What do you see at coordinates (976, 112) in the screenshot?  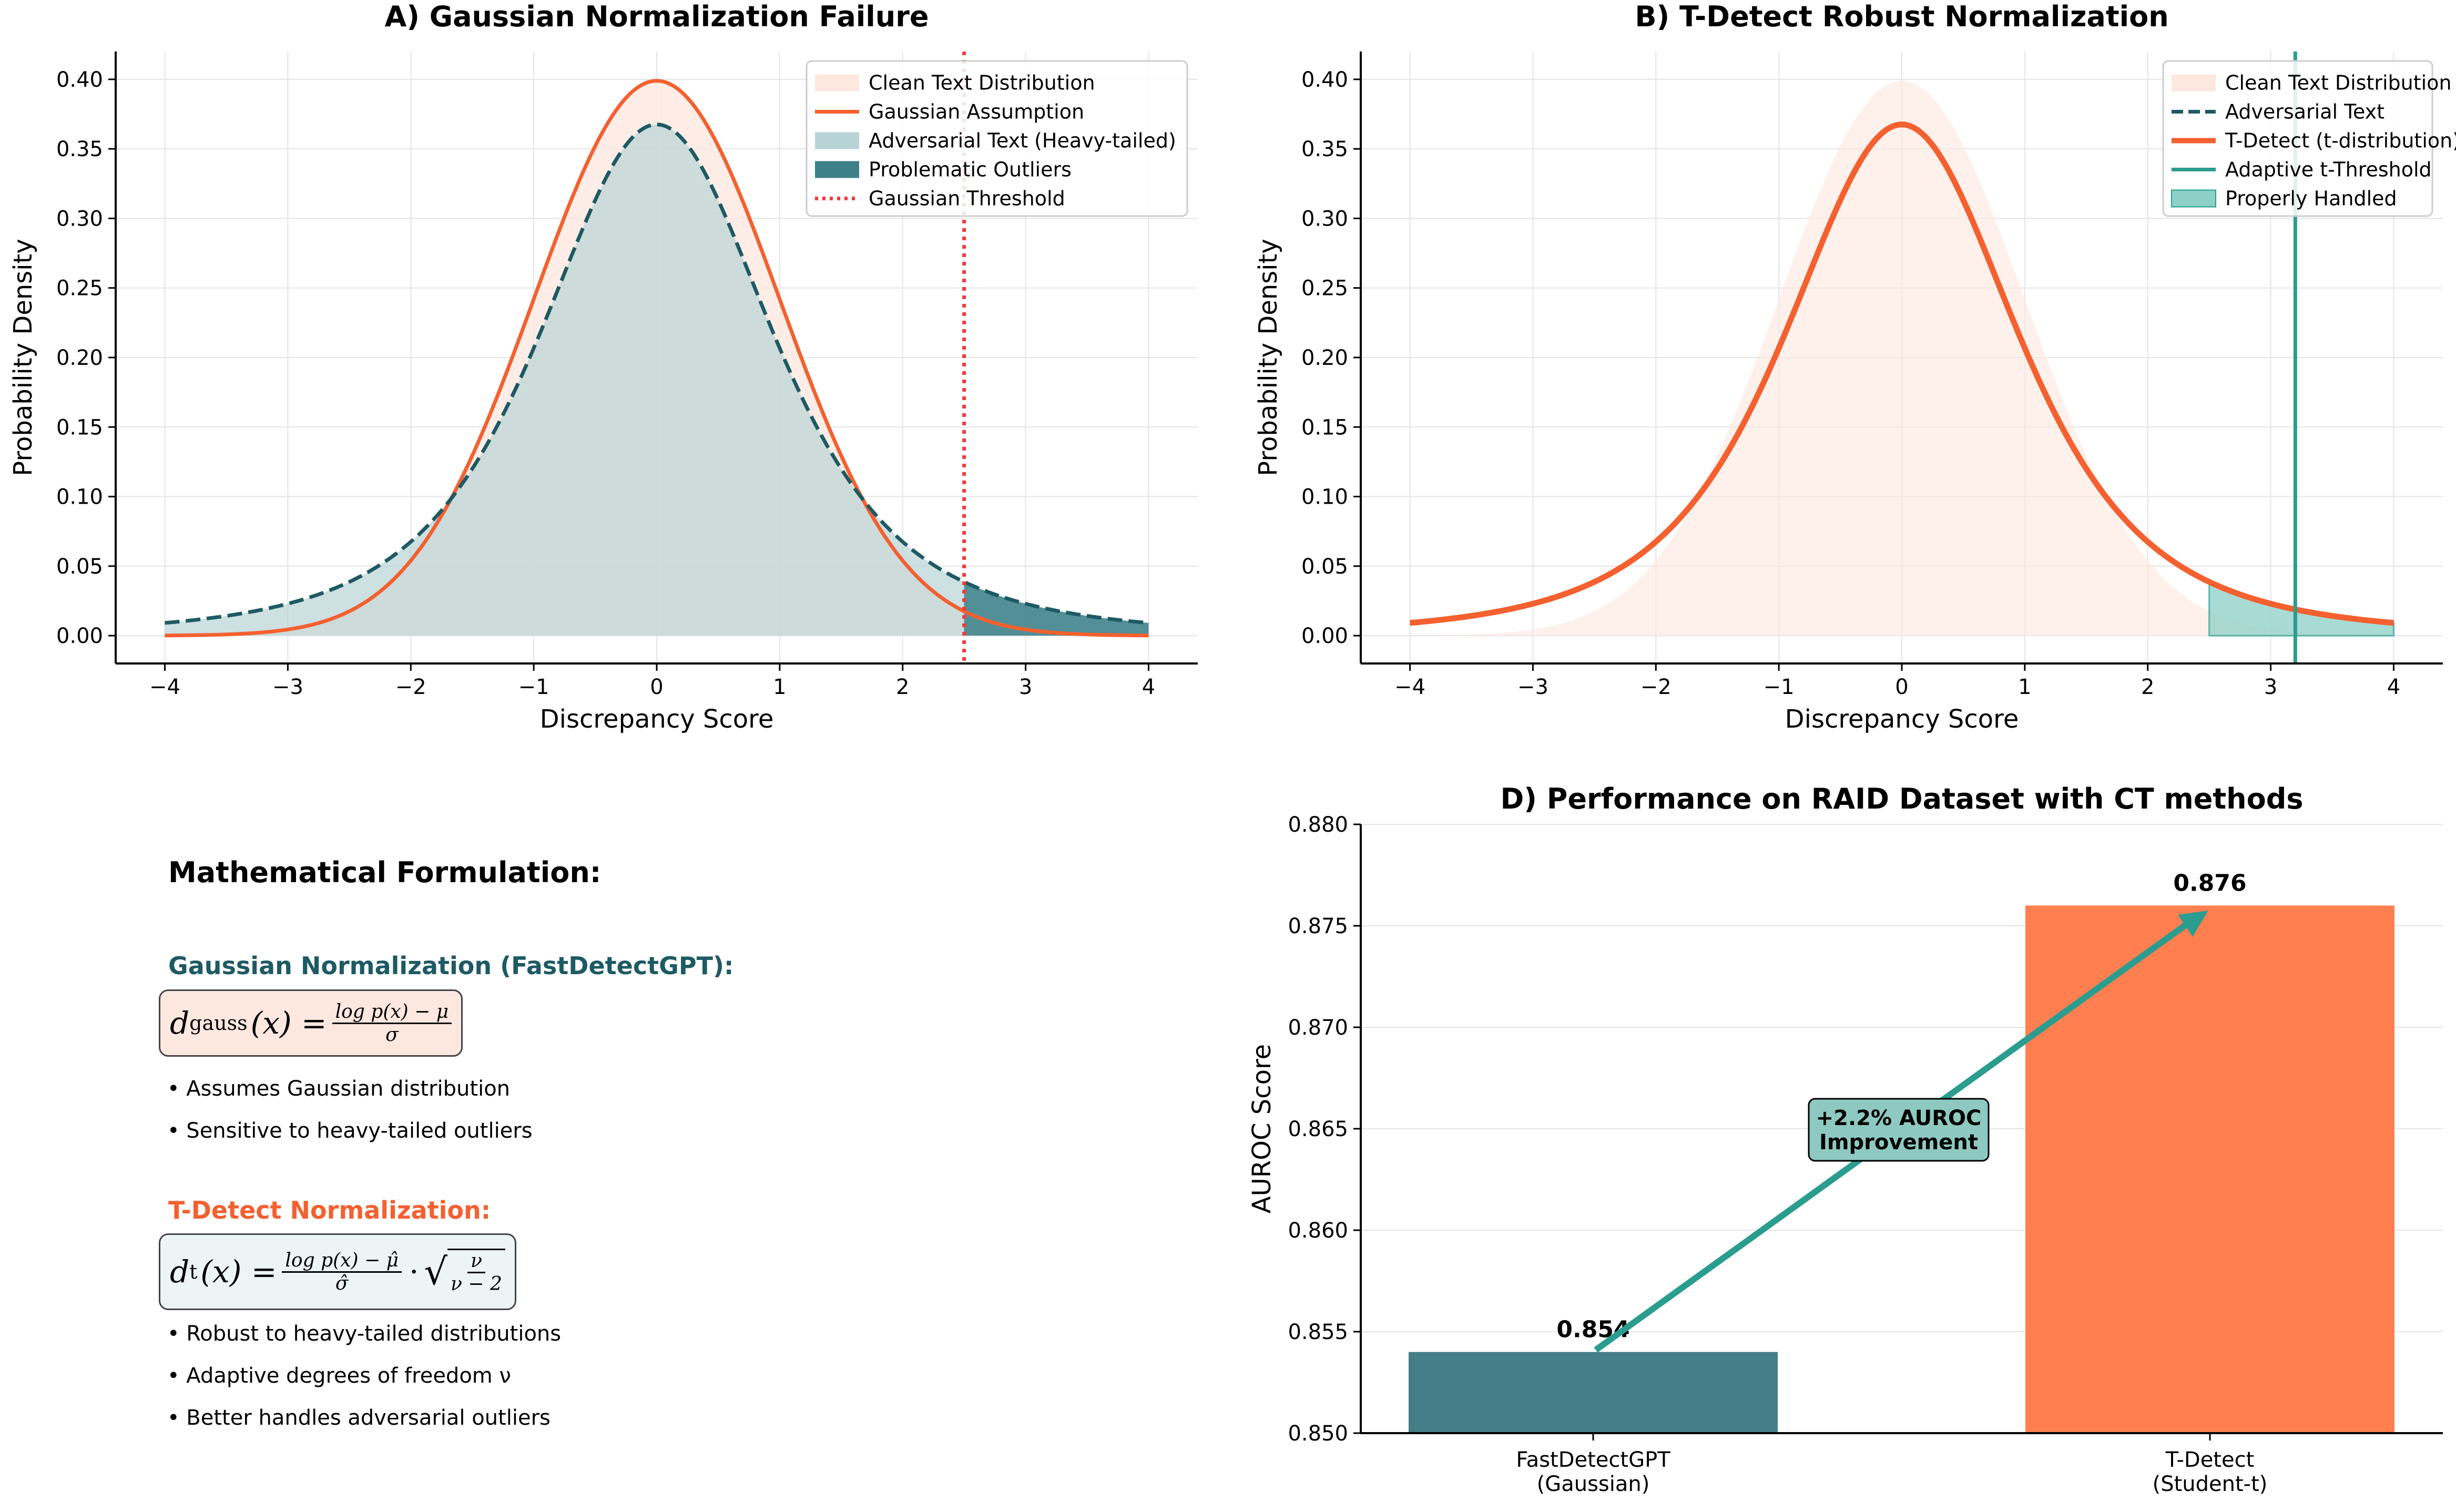 I see `legend-label: Gaussian Assumption` at bounding box center [976, 112].